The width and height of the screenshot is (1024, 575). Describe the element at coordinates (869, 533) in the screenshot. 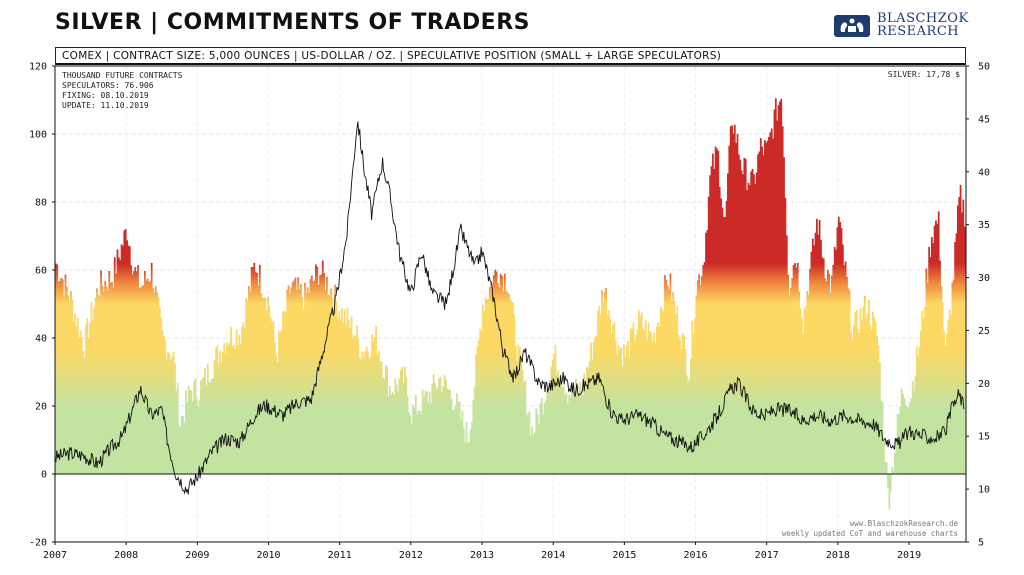

I see `footer-note: weekly updated CoT and warehouse charts` at that location.